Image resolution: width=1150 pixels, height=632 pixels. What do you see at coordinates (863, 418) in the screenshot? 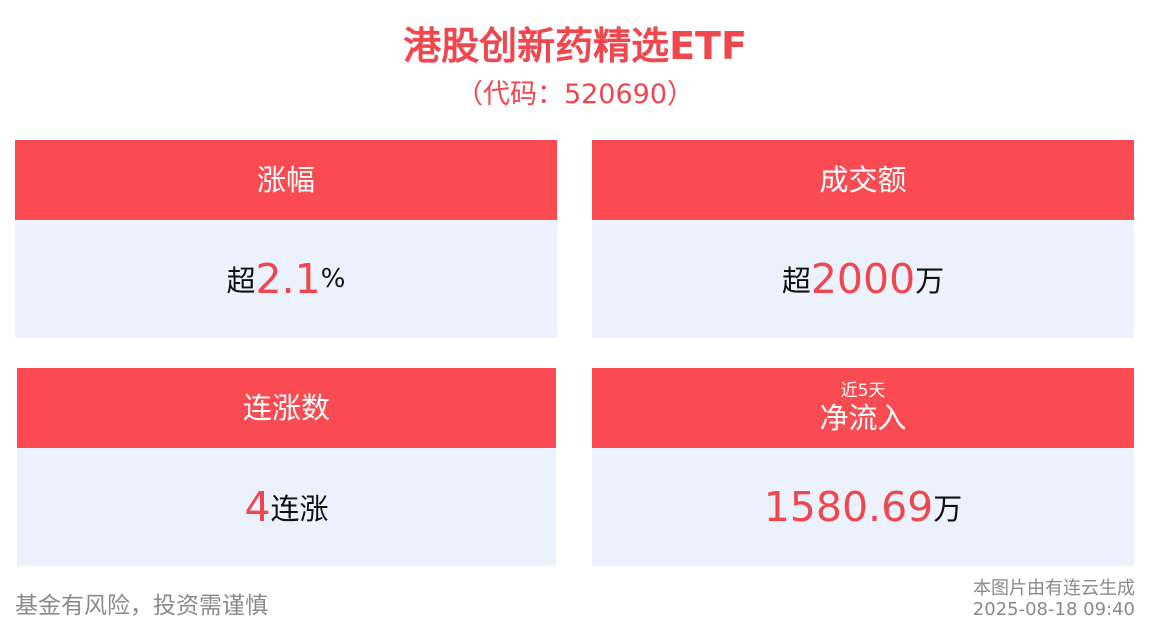
I see `net-inflow-label: 净流入` at bounding box center [863, 418].